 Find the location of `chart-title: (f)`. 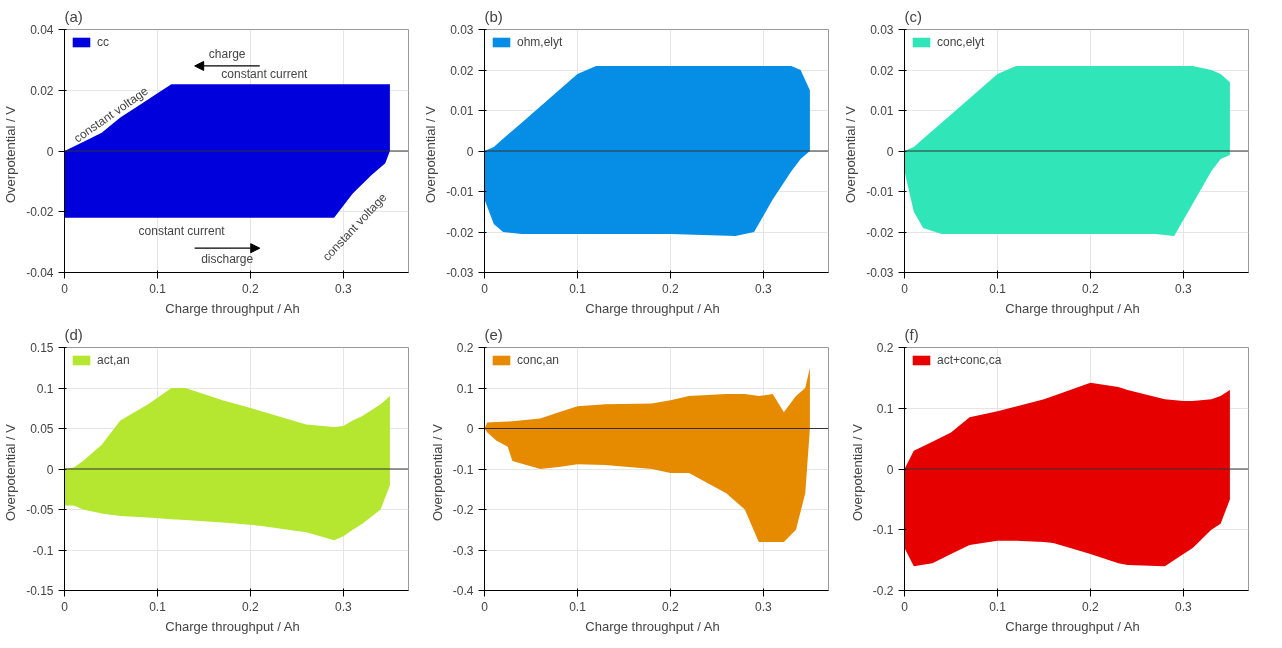

chart-title: (f) is located at coordinates (911, 334).